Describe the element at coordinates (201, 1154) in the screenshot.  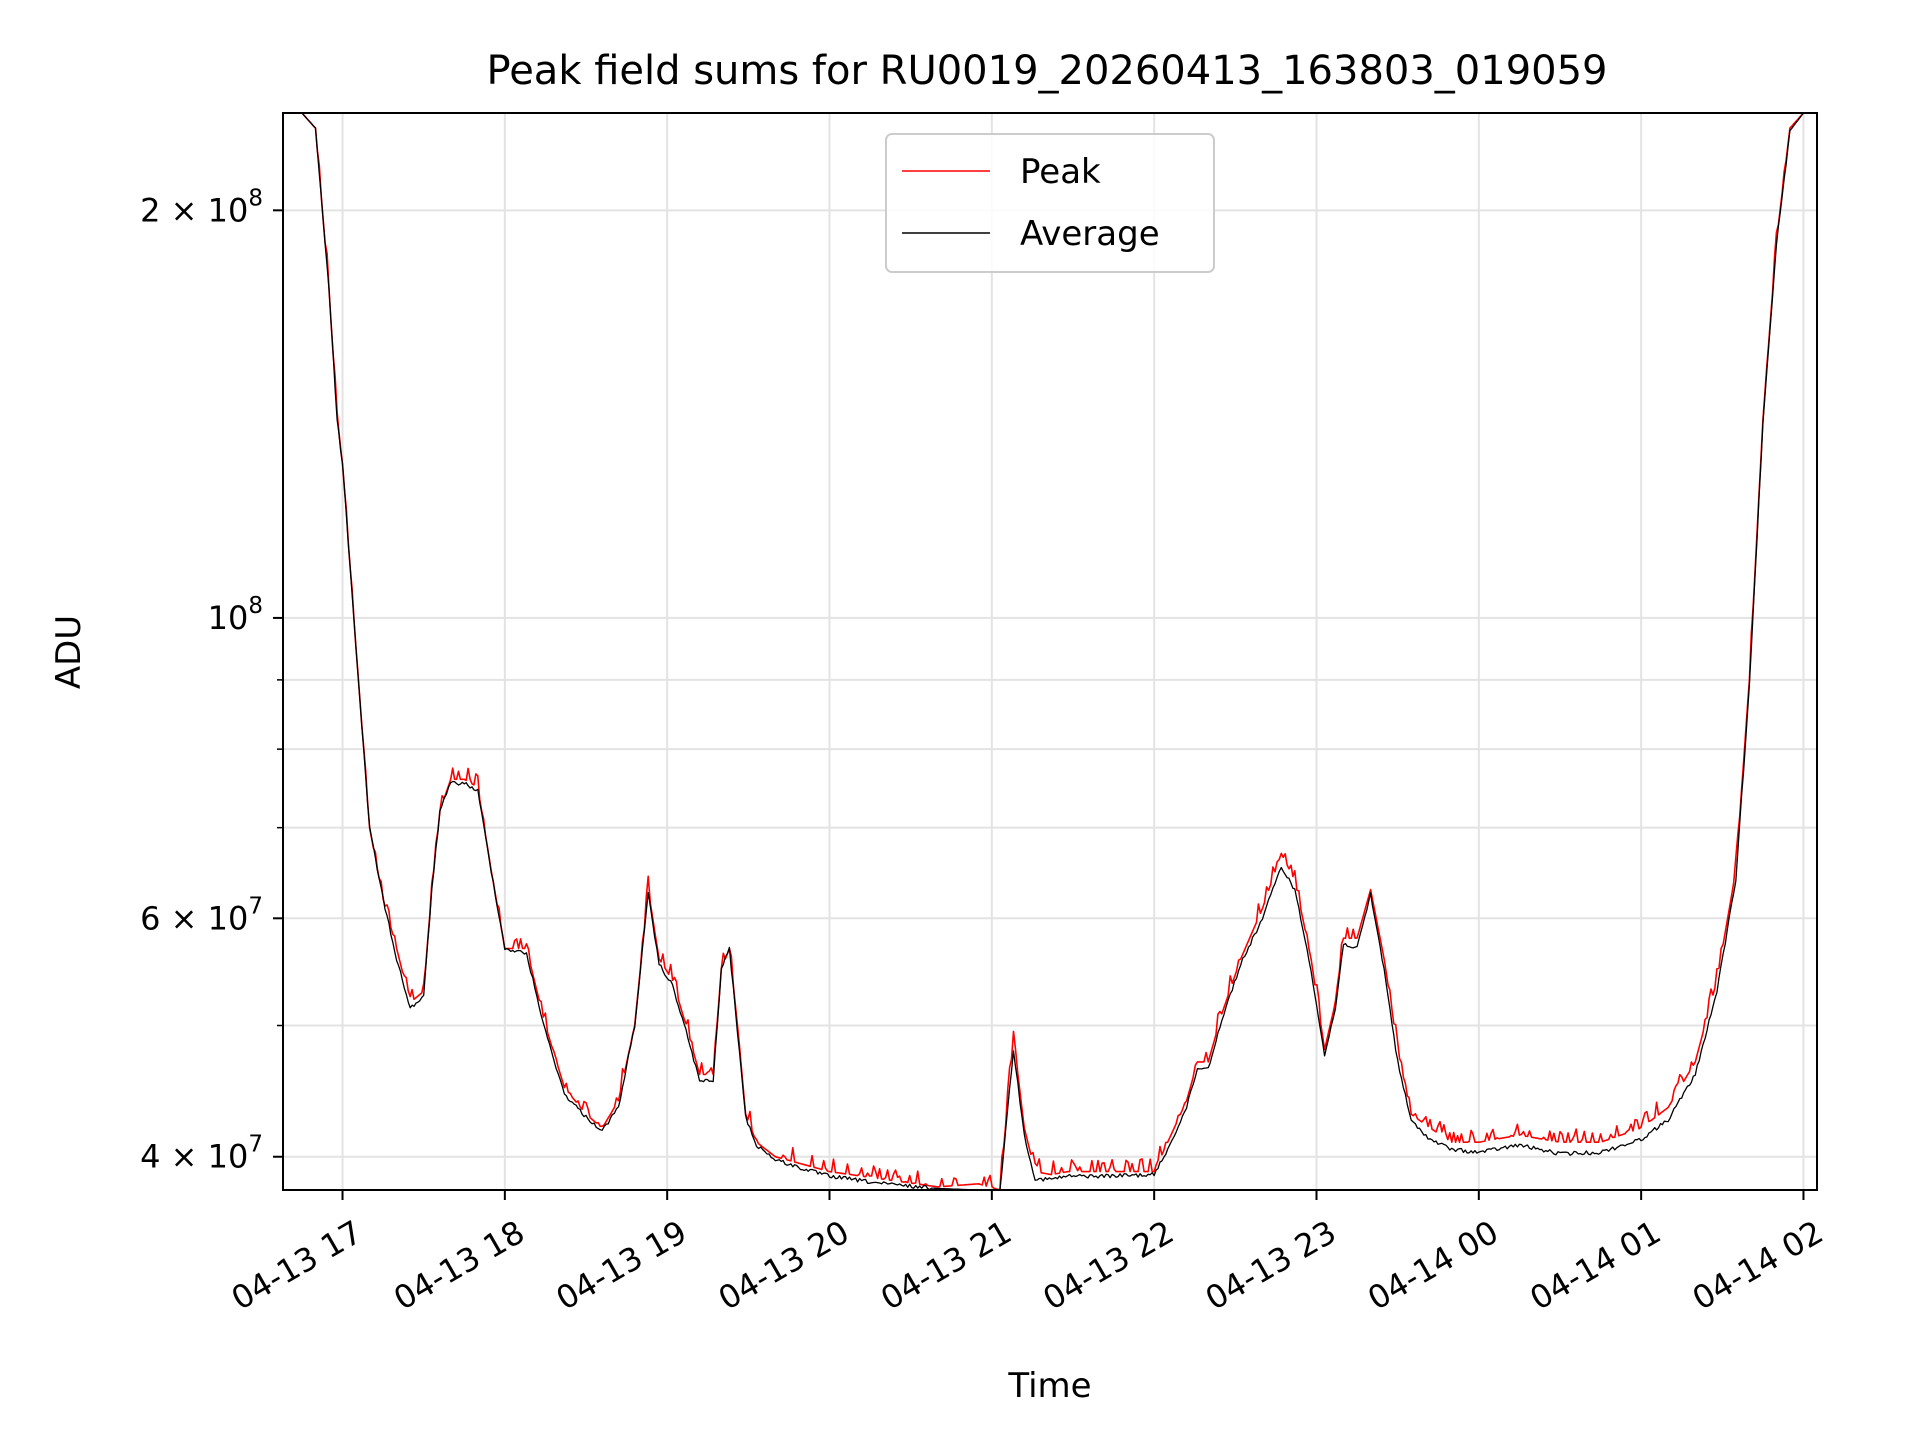
I see `y-tick-label: 4 × 107` at that location.